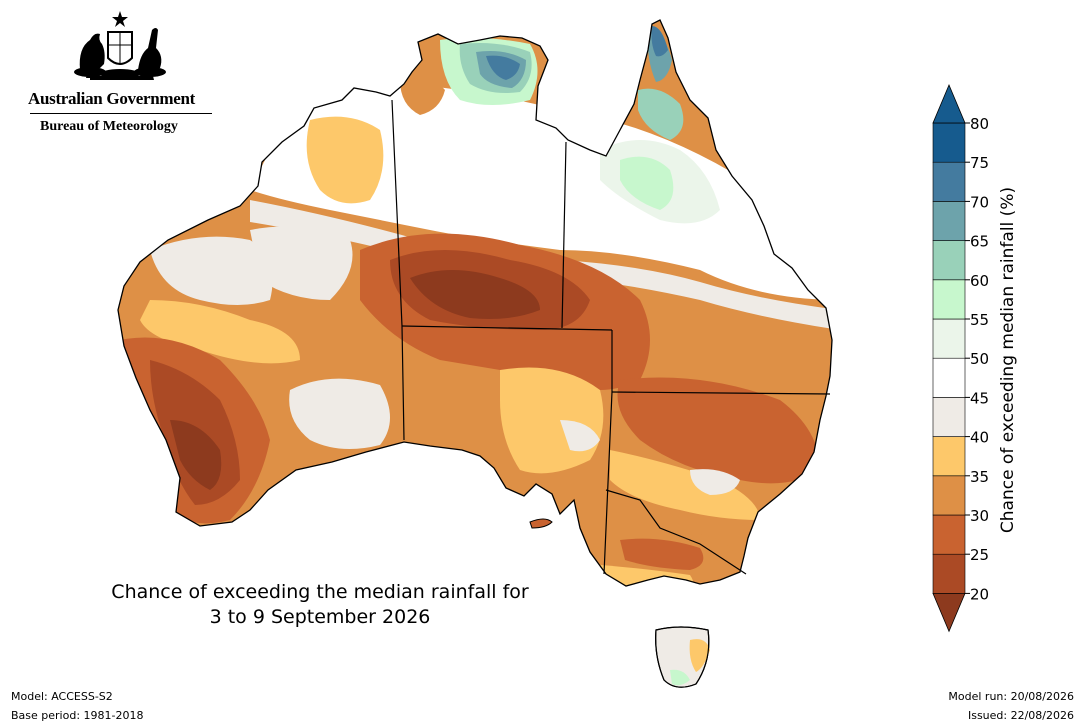 The height and width of the screenshot is (726, 1085). I want to click on colorbar-legend: 20 25 30 35 40 45 50 55 60 65 70 75 80, so click(960, 358).